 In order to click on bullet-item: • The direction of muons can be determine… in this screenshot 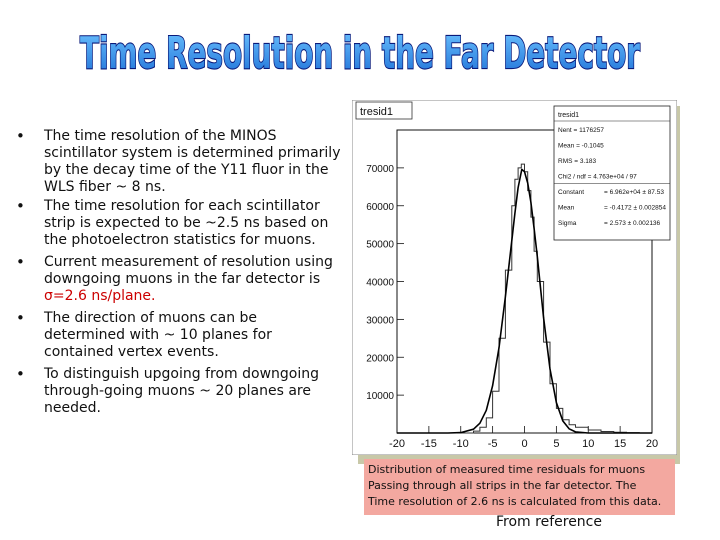, I will do `click(144, 335)`.